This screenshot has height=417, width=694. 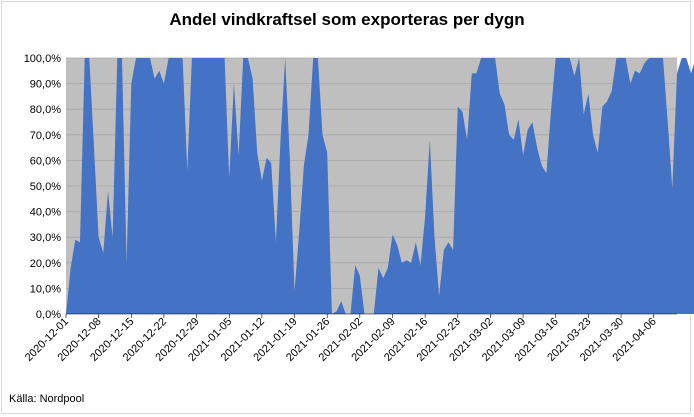 I want to click on y-tick-label: 90,0%, so click(x=45, y=85).